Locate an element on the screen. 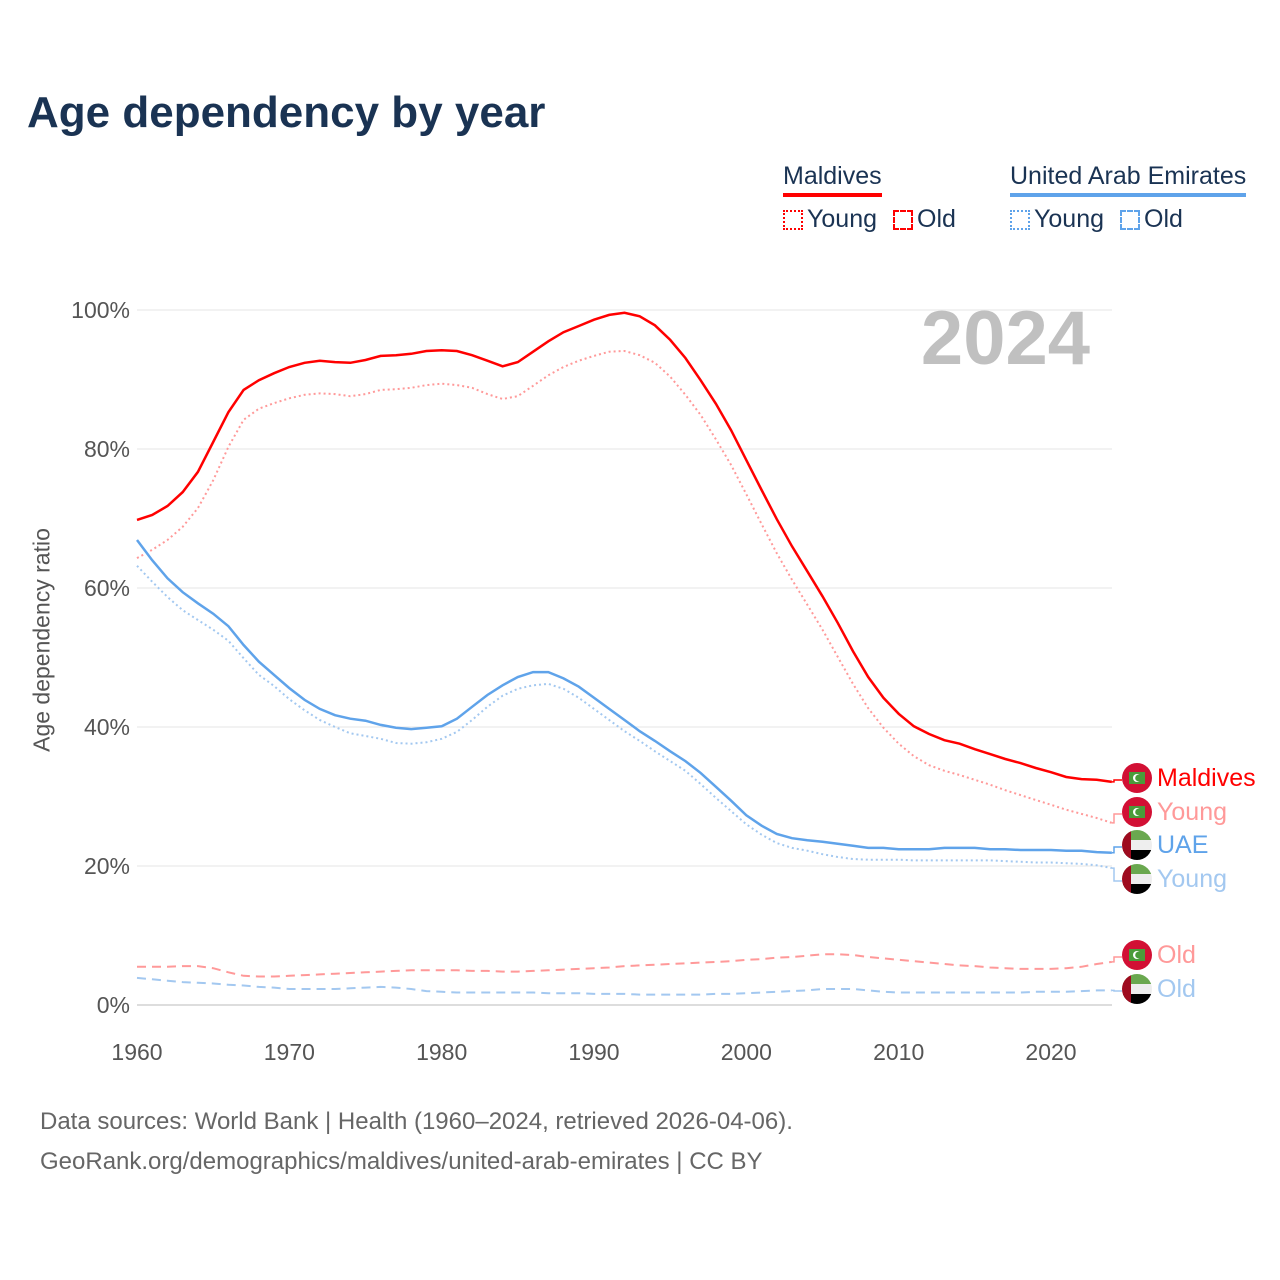  legend-uae-young: Young is located at coordinates (1057, 219).